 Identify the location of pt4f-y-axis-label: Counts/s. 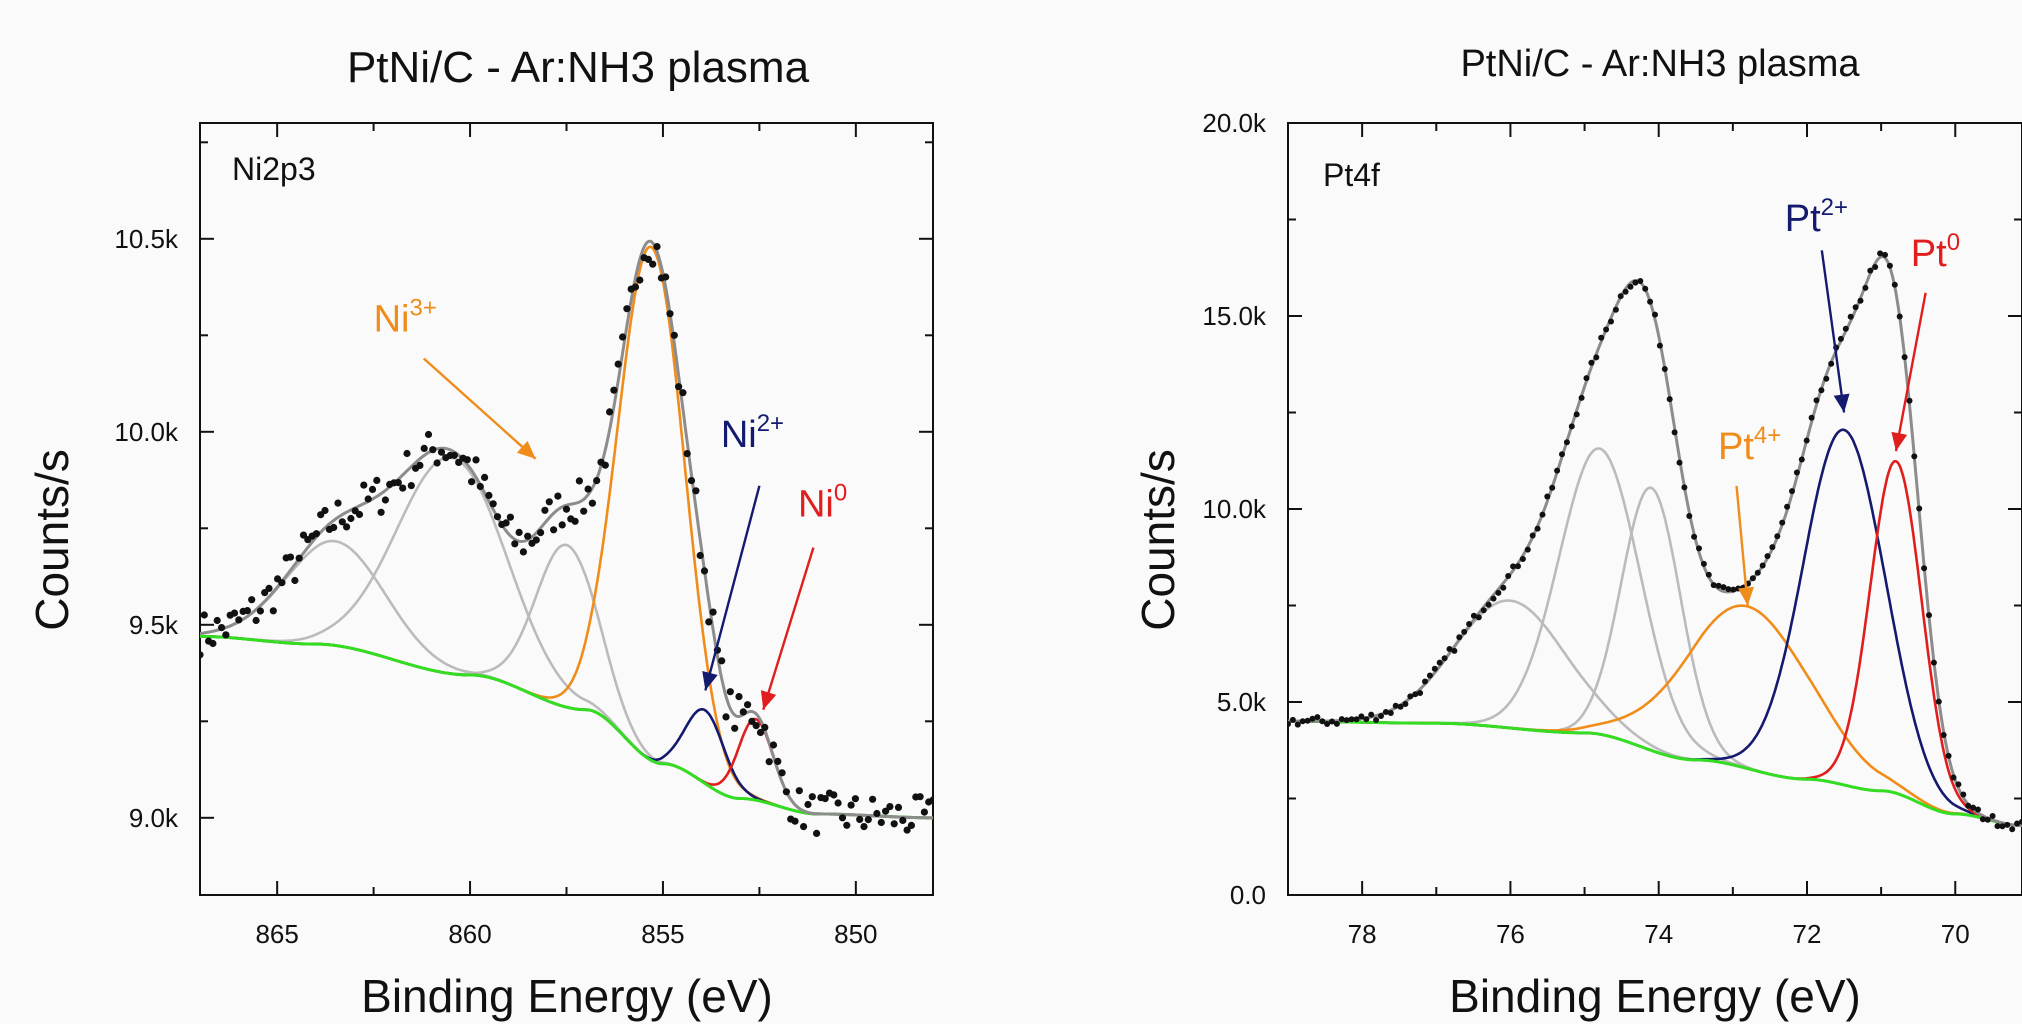
(1158, 540).